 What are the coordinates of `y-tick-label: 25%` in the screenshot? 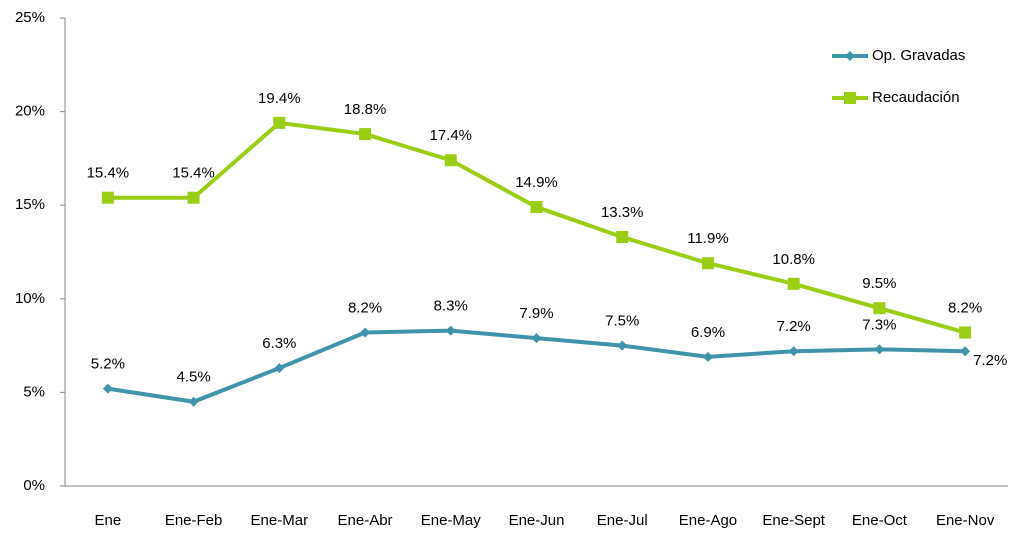 It's located at (30, 17).